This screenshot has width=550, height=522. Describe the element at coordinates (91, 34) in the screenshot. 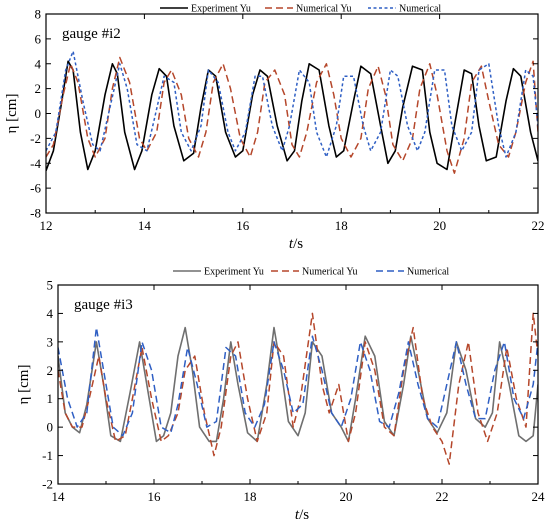

I see `gauge-label: gauge #i2` at that location.